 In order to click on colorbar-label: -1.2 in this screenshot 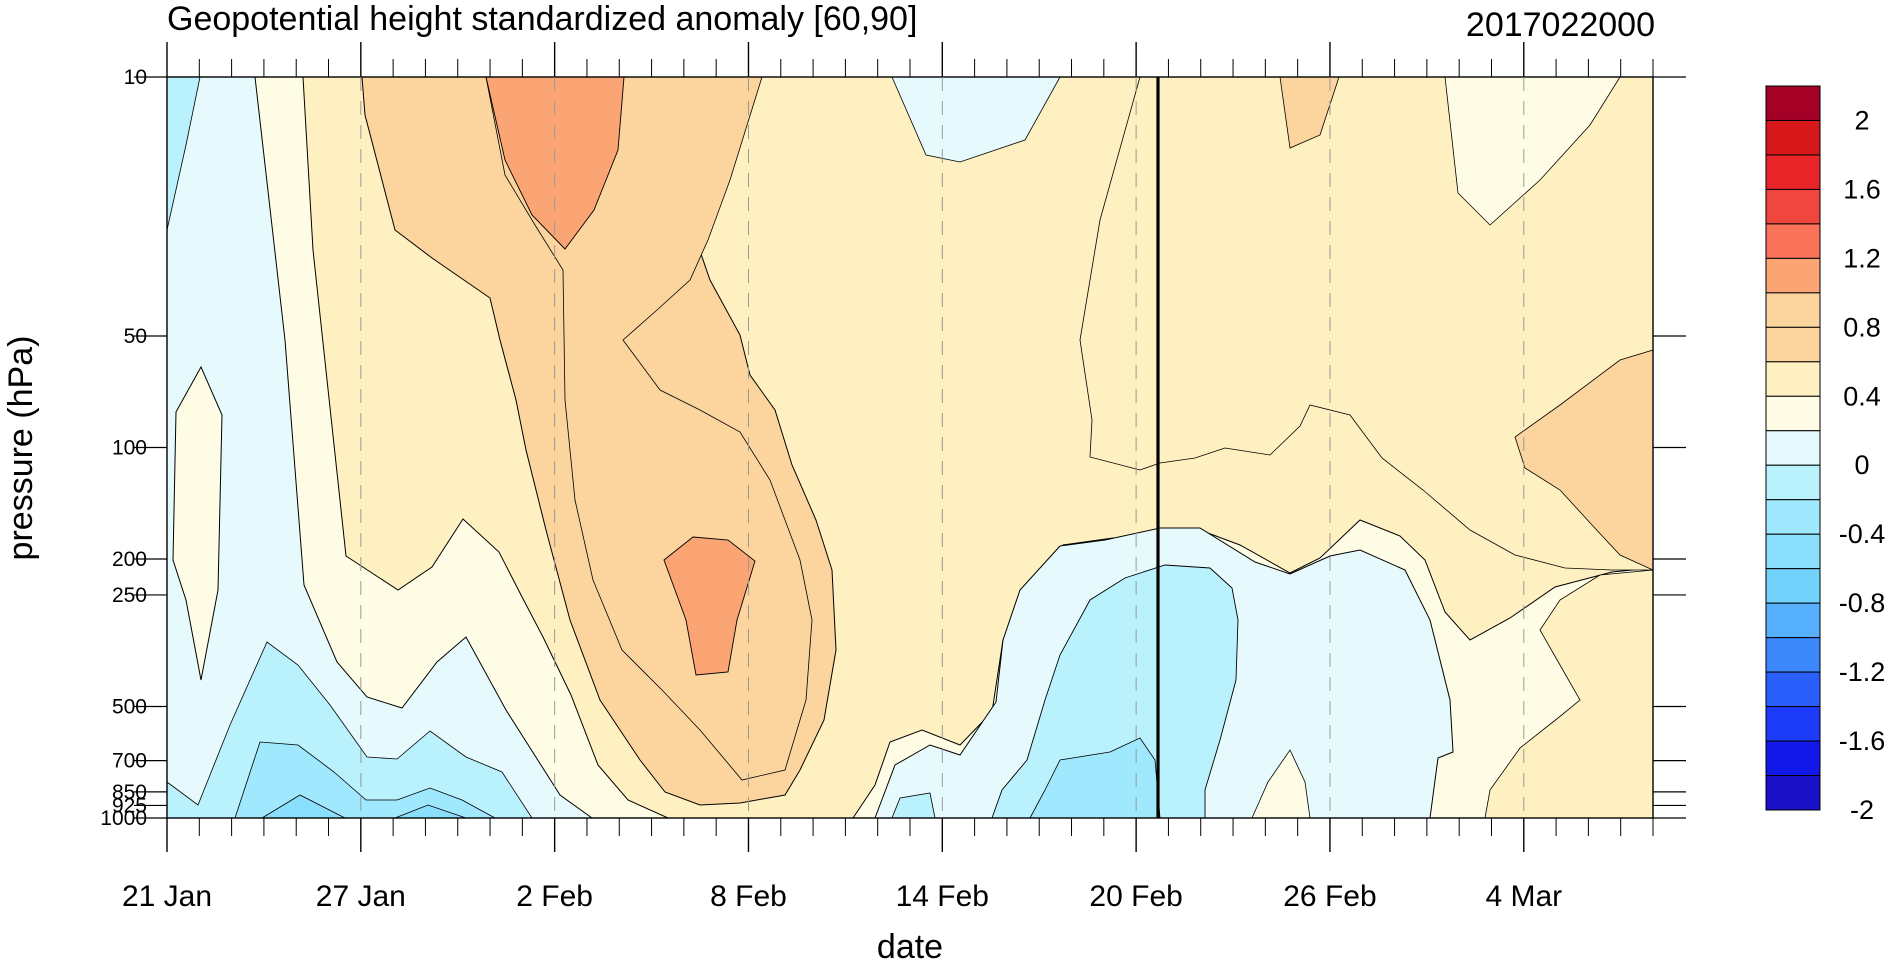, I will do `click(1862, 672)`.